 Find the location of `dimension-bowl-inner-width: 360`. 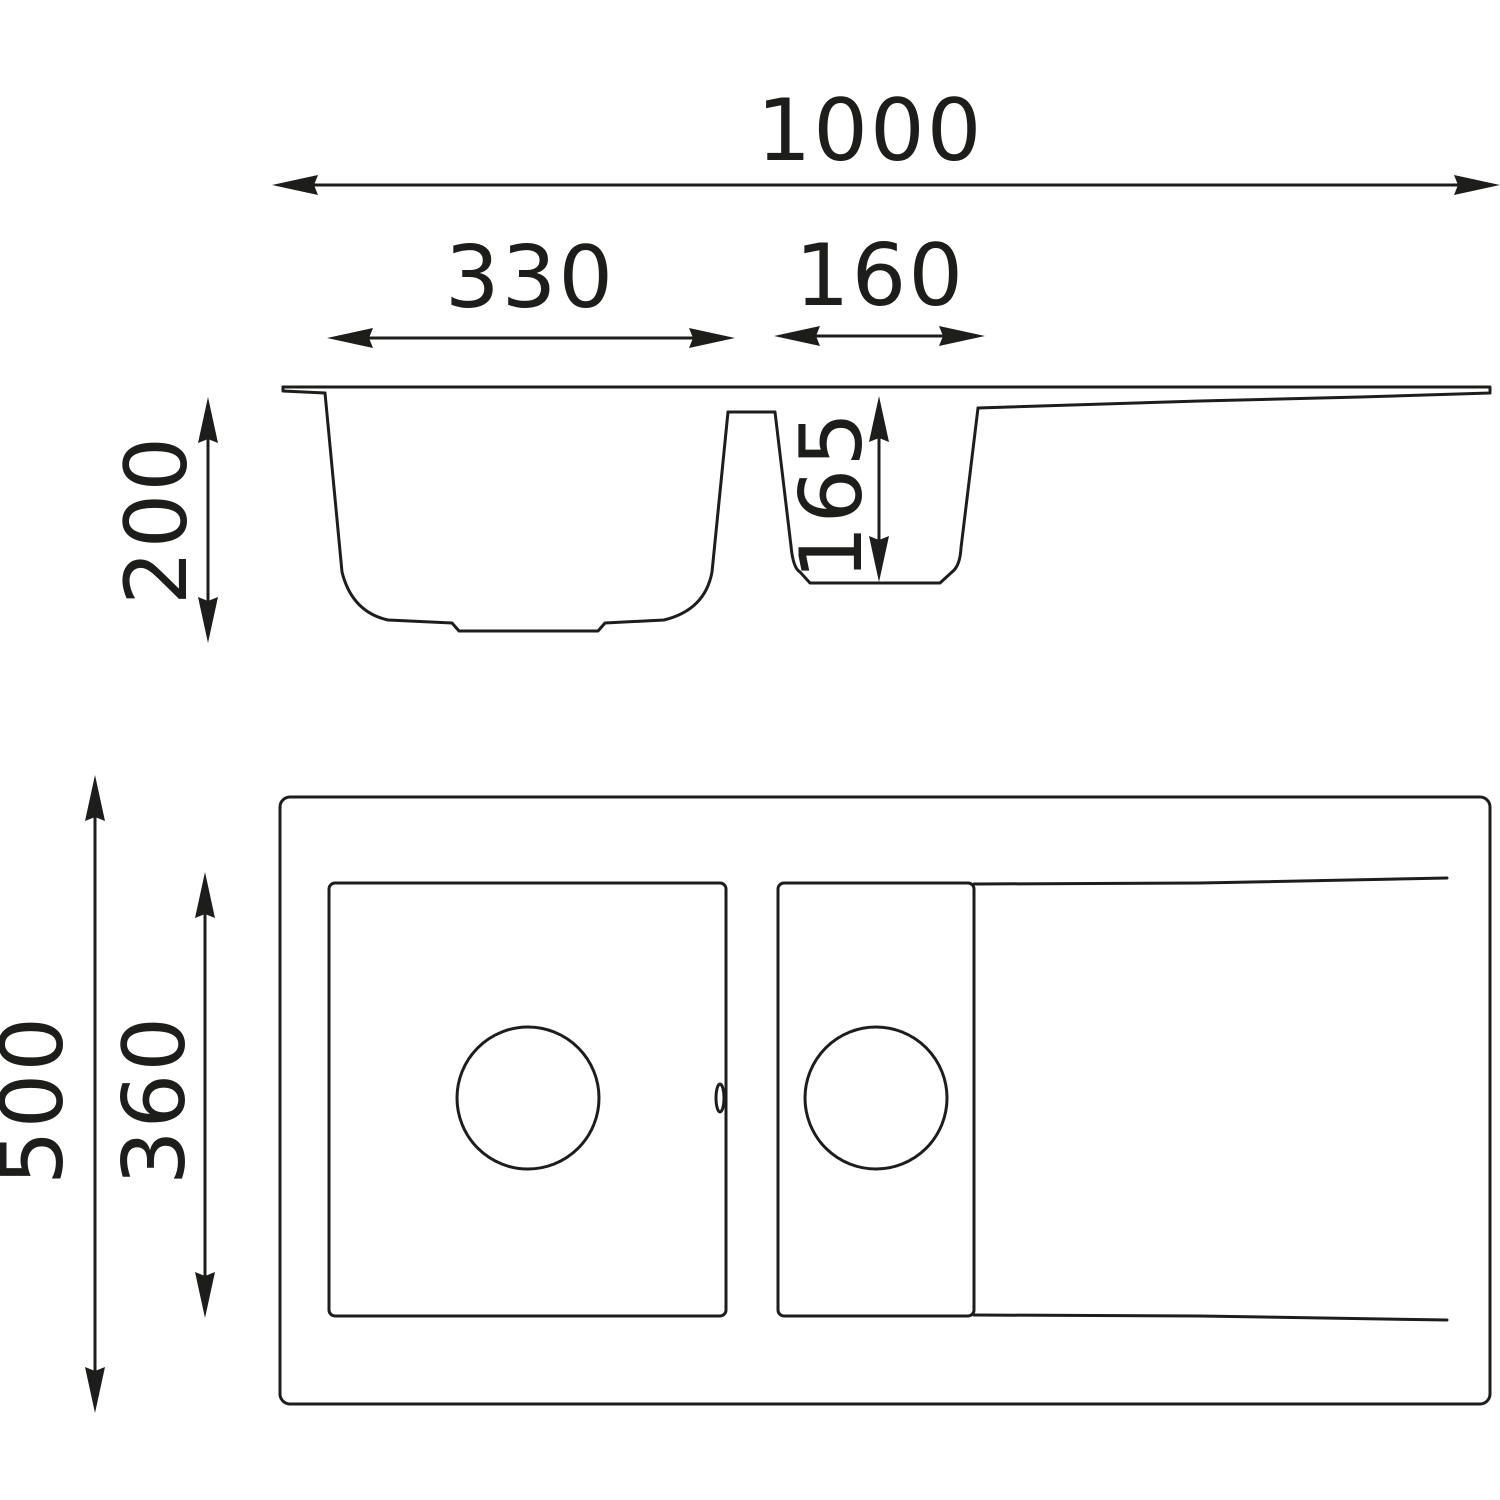

dimension-bowl-inner-width: 360 is located at coordinates (160, 1095).